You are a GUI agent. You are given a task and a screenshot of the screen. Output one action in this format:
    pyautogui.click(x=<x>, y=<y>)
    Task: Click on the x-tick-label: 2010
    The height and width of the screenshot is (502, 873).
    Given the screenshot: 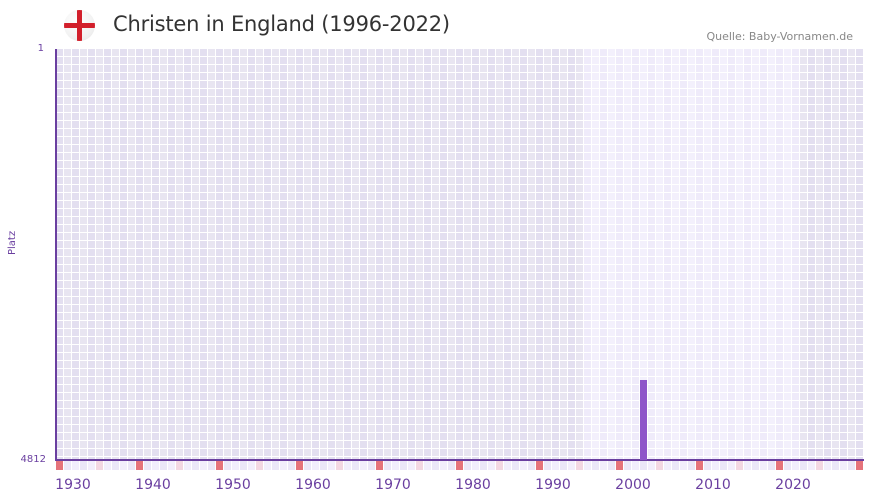 What is the action you would take?
    pyautogui.click(x=713, y=485)
    